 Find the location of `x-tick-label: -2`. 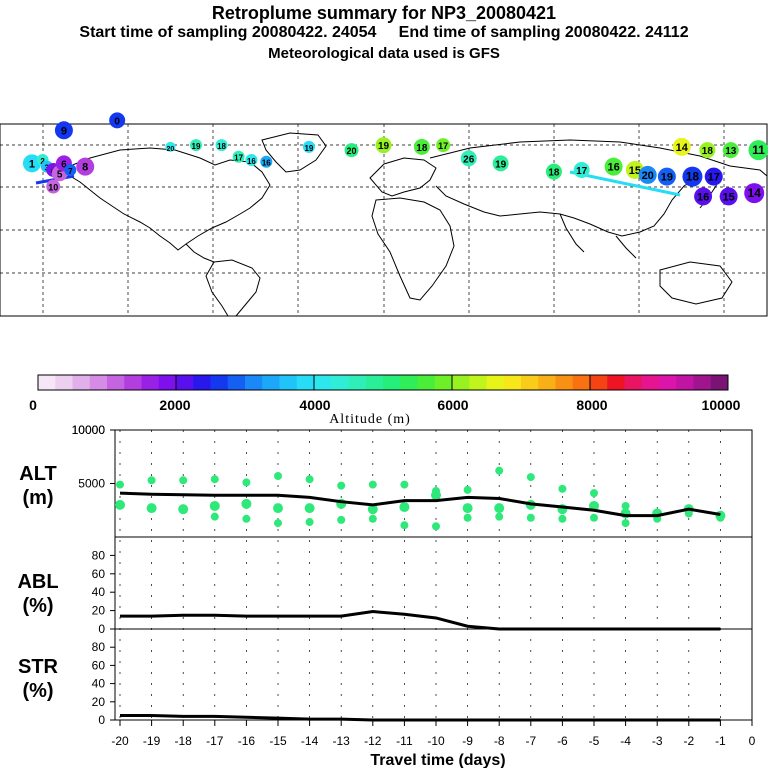

x-tick-label: -2 is located at coordinates (688, 741).